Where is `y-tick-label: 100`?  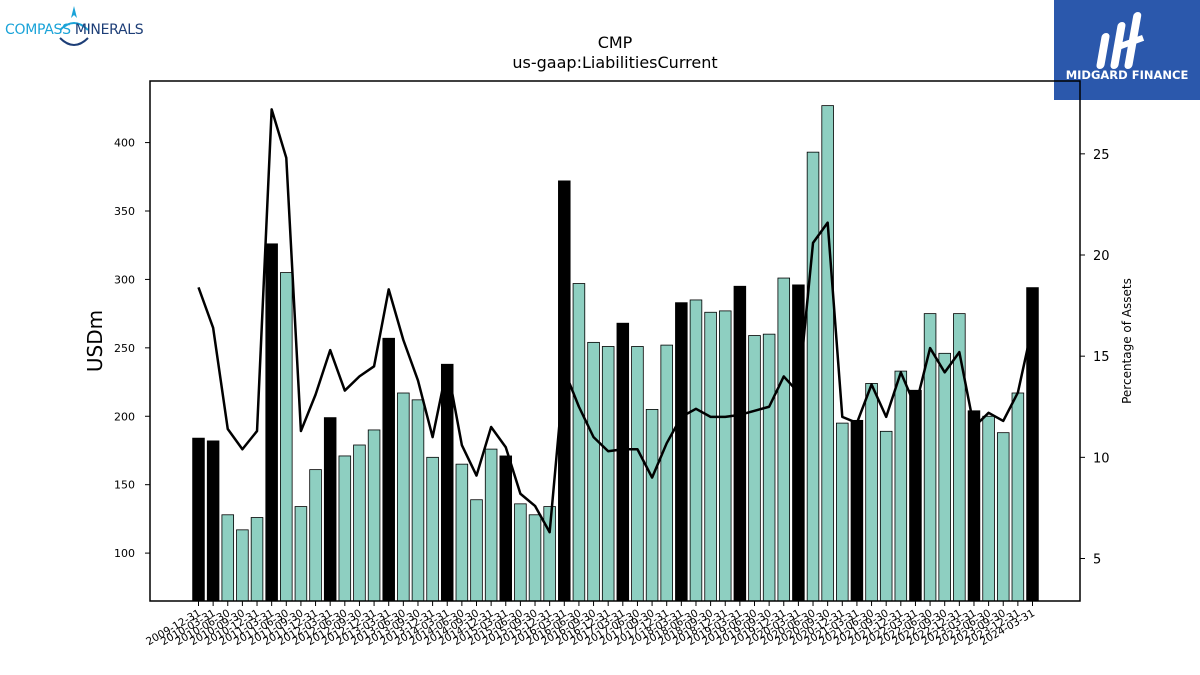
y-tick-label: 100 is located at coordinates (124, 553).